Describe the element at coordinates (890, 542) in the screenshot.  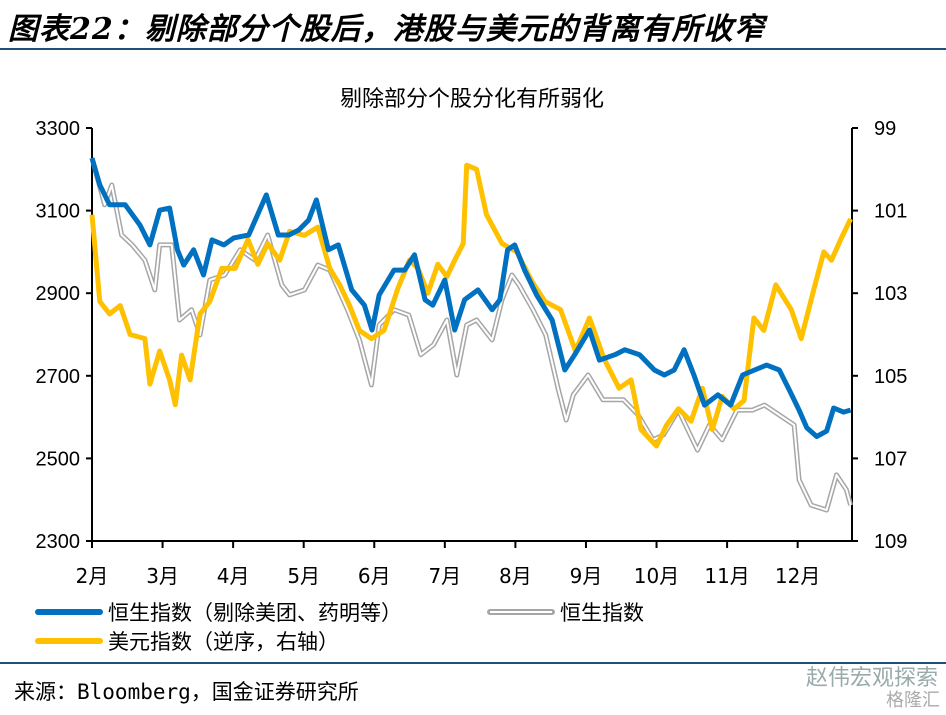
I see `y-right-tick-label: 109` at that location.